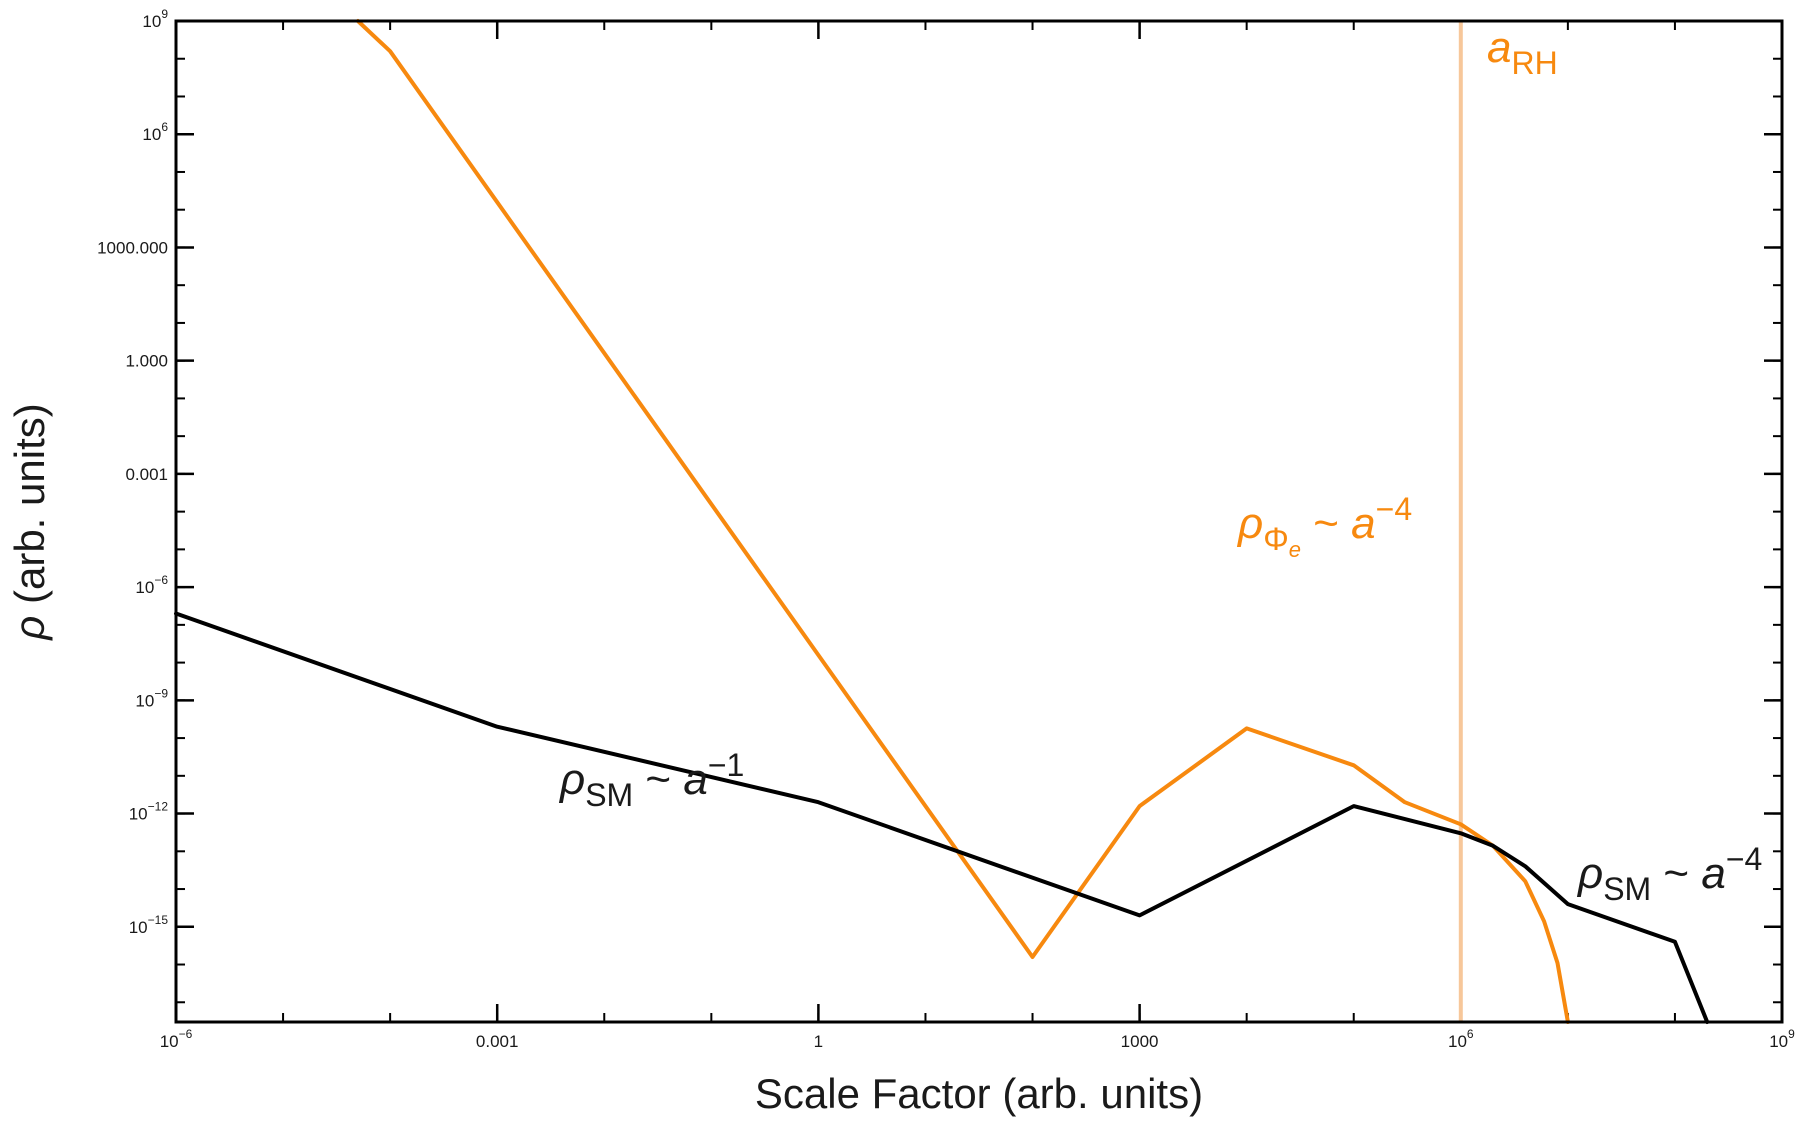  Describe the element at coordinates (155, 19) in the screenshot. I see `y-tick-label: 10⁹` at that location.